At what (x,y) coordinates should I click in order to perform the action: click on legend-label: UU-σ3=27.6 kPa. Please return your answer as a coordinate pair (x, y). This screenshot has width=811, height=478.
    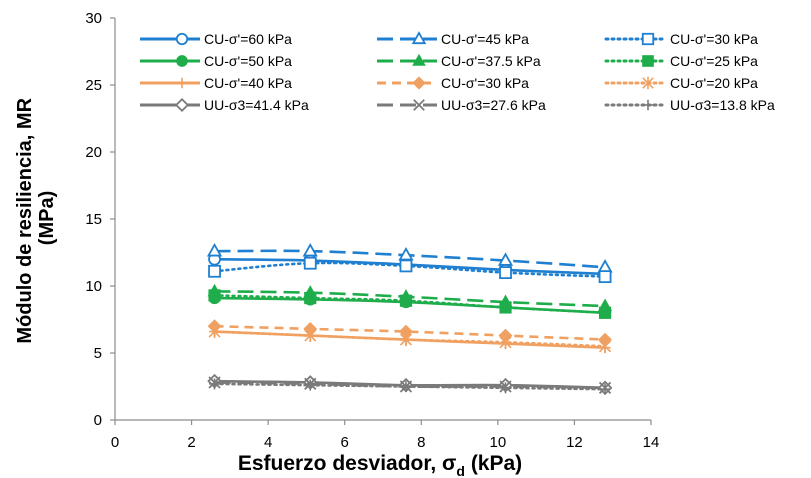
    Looking at the image, I should click on (493, 105).